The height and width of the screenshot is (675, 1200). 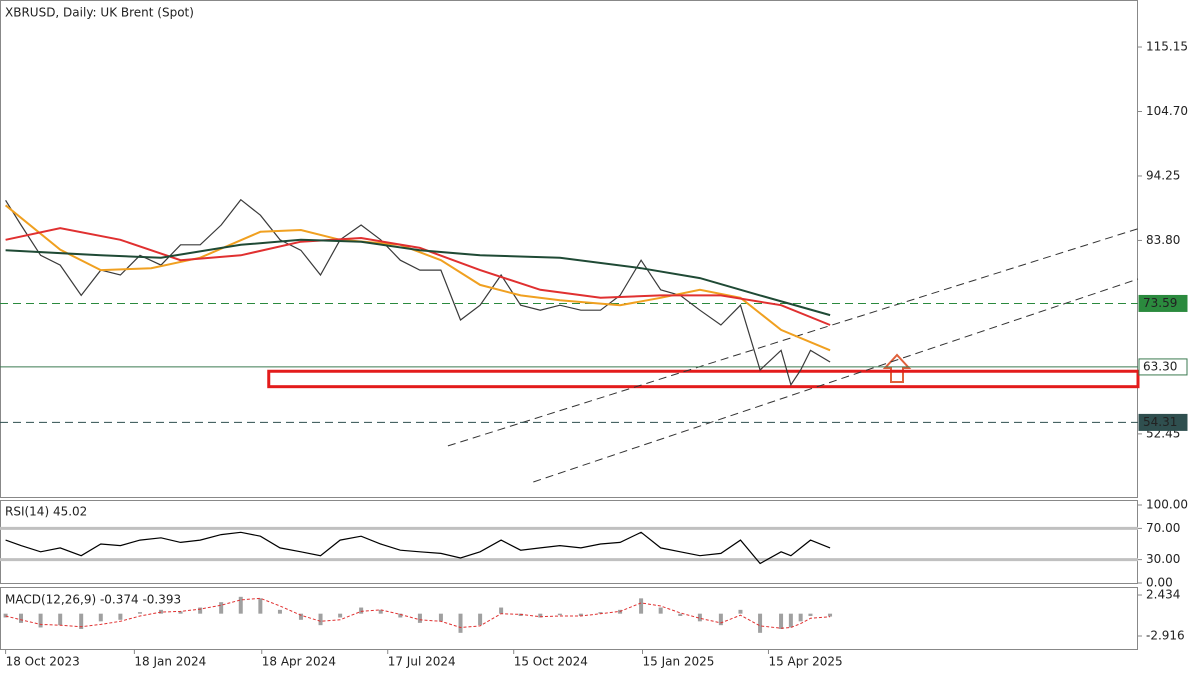 I want to click on macd-panel-frame, so click(x=569, y=618).